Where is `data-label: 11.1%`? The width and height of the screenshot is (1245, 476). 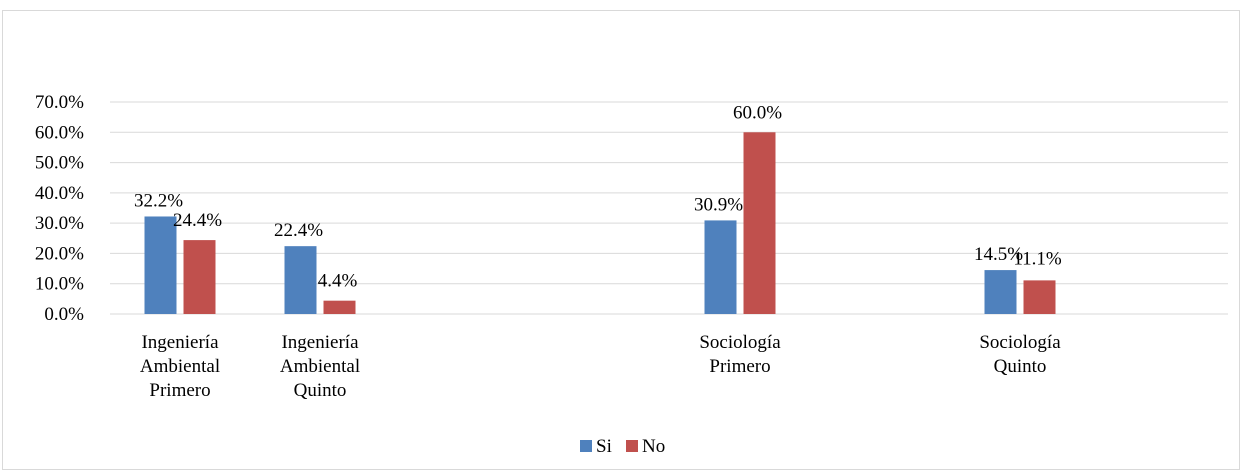 data-label: 11.1% is located at coordinates (1037, 258).